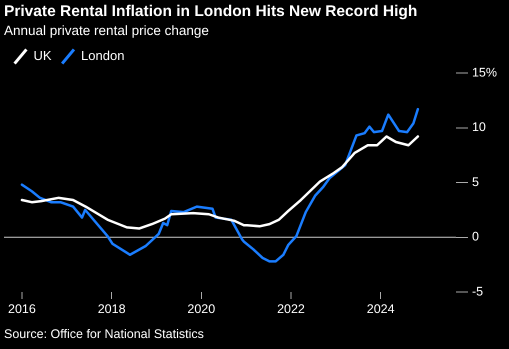 This screenshot has width=509, height=349. I want to click on chart-subtitle: Annual private rental price change, so click(106, 30).